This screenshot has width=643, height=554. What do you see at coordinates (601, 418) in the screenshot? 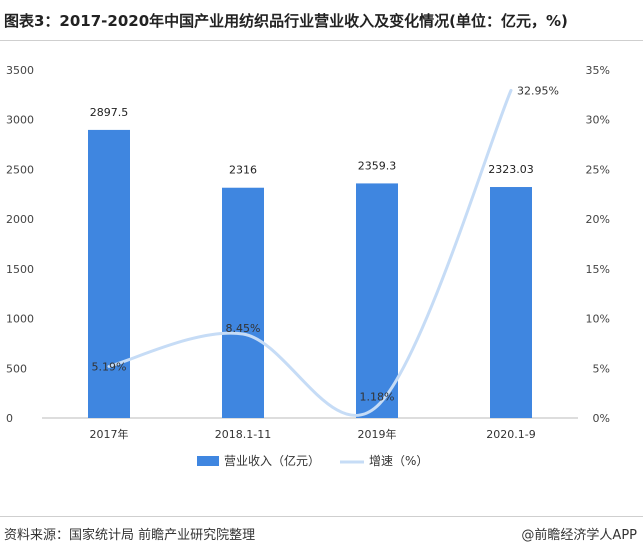
I see `y-right-tick-label: 0%` at bounding box center [601, 418].